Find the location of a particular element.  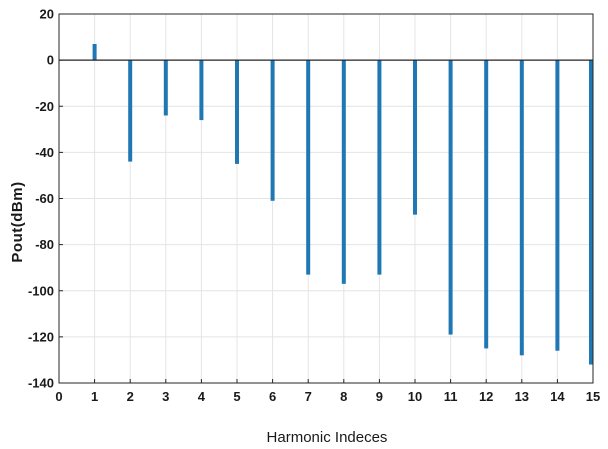

x-tick-label: 4 is located at coordinates (202, 396).